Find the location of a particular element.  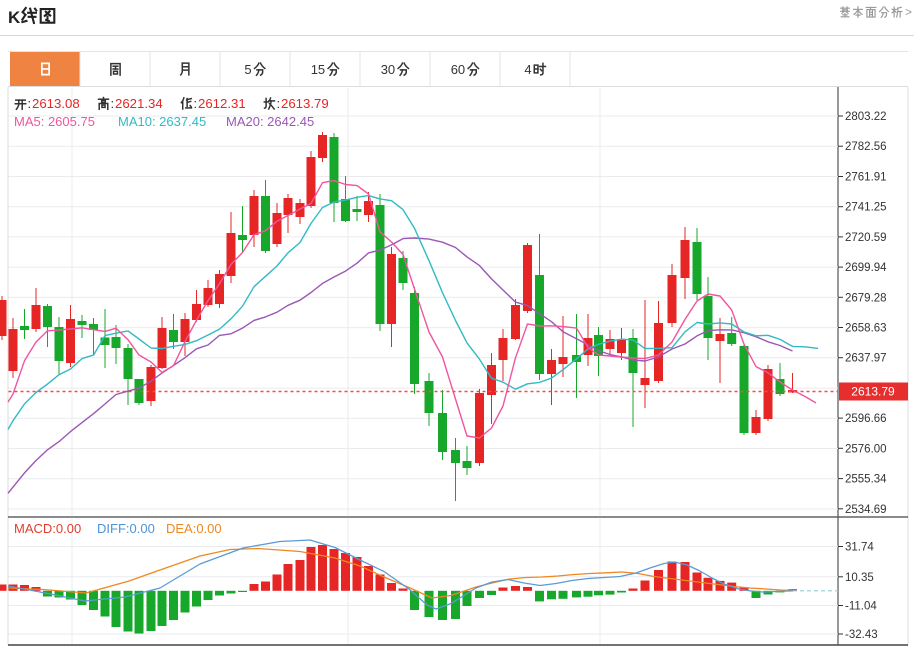

svg-text: 2741.25 is located at coordinates (866, 208).